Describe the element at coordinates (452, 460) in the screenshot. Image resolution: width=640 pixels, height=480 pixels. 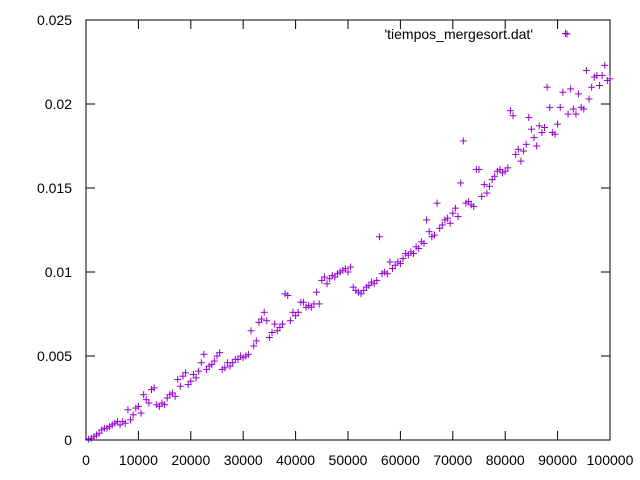
I see `x-tick-label: 70000` at that location.